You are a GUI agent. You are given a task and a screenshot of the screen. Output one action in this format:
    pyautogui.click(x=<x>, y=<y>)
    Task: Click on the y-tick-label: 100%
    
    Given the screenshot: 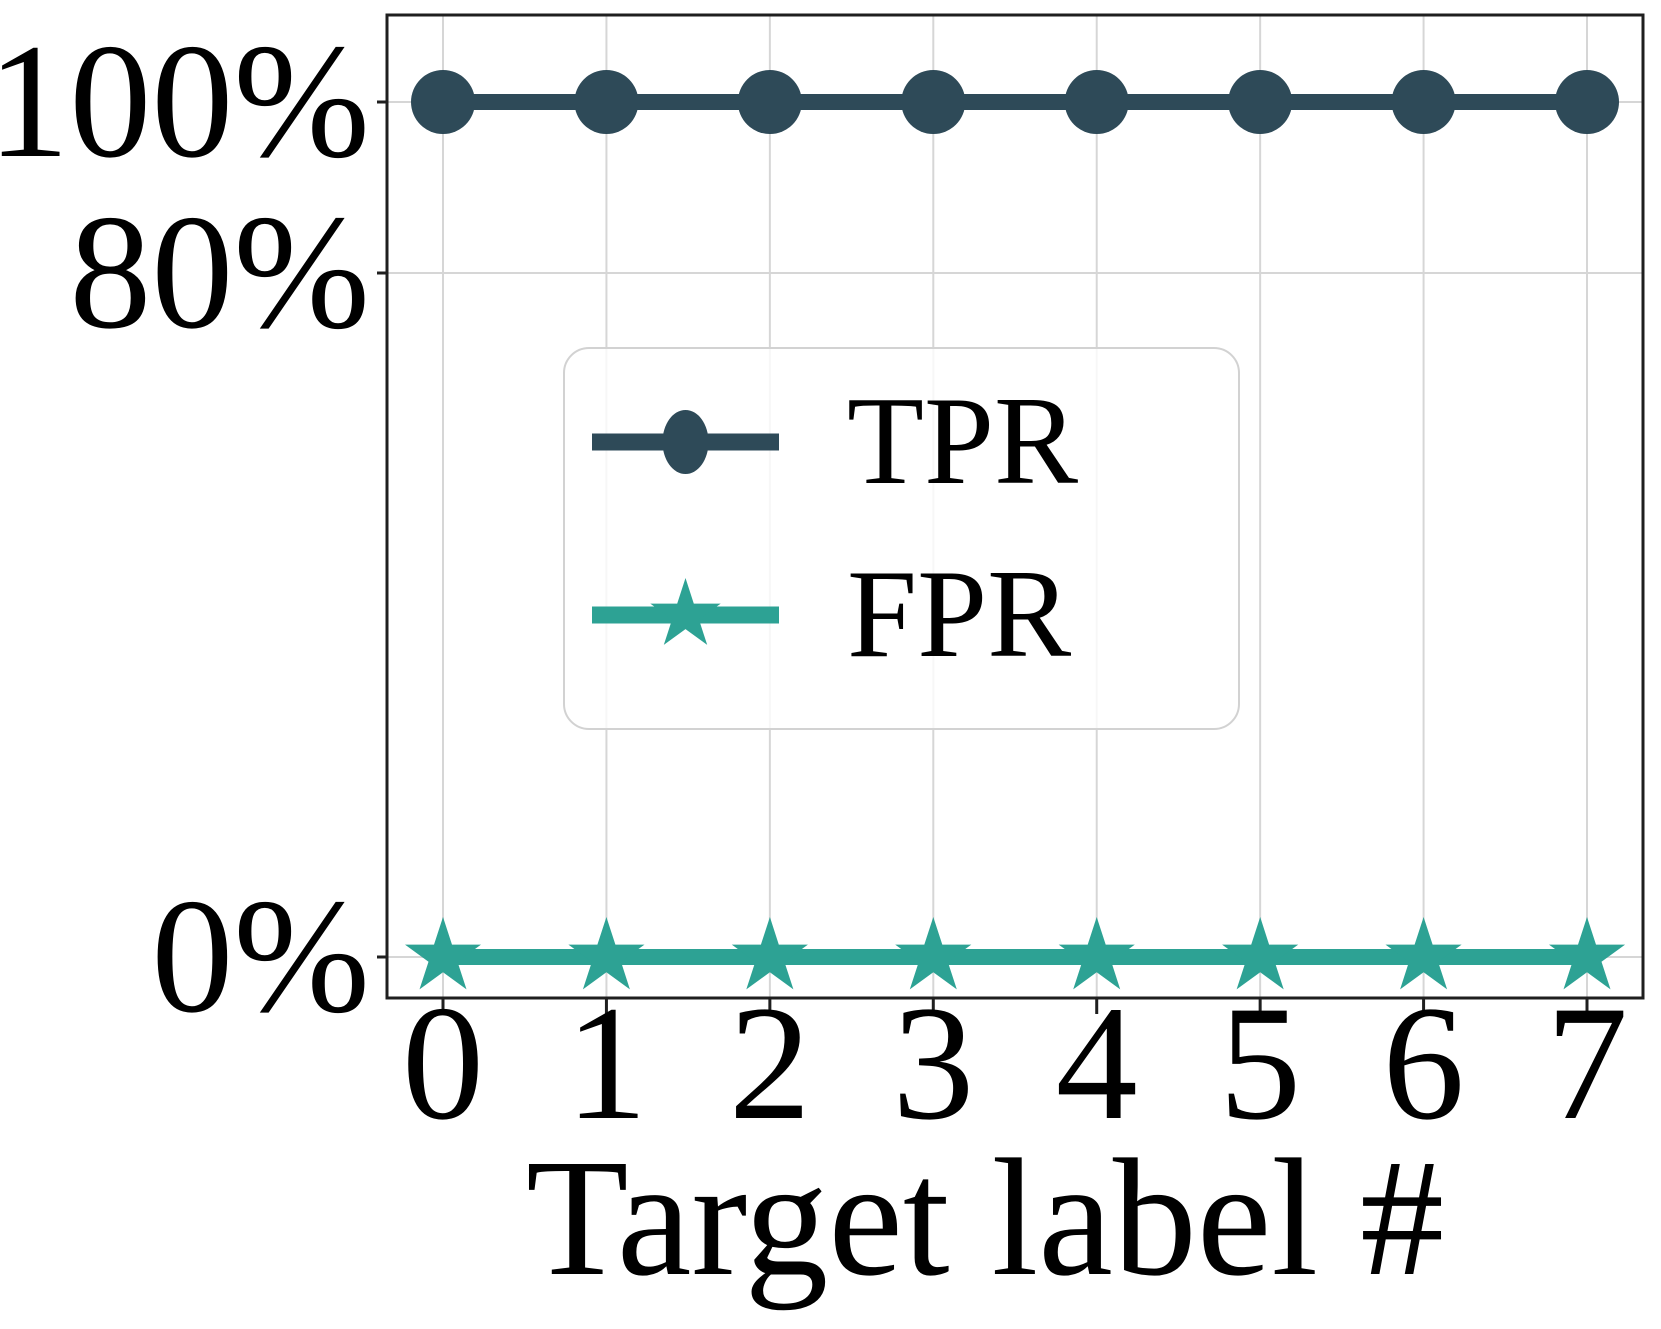 What is the action you would take?
    pyautogui.click(x=185, y=101)
    